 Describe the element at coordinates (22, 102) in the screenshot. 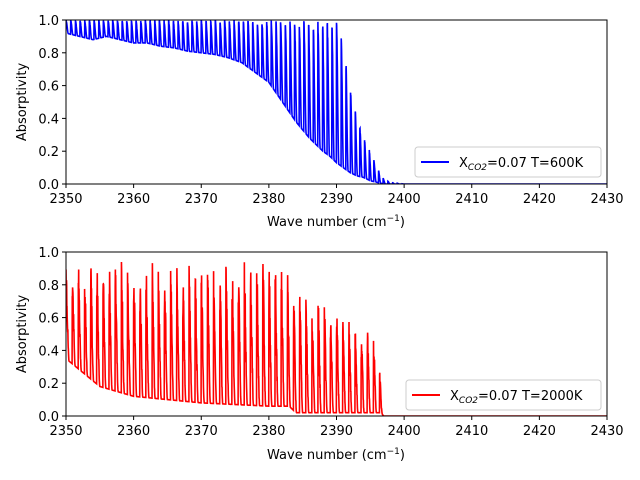

I see `top-y-axis-label: Absorptivity` at that location.